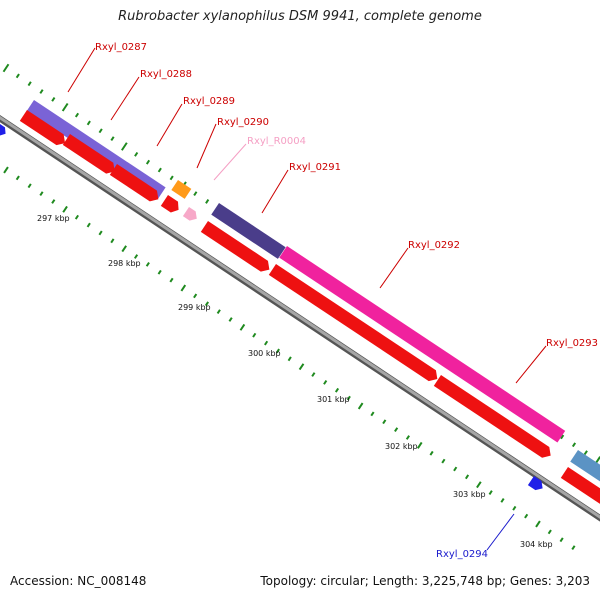 This screenshot has width=600, height=600. Describe the element at coordinates (434, 245) in the screenshot. I see `gene-label-rxyl-0292: Rxyl_0292` at that location.